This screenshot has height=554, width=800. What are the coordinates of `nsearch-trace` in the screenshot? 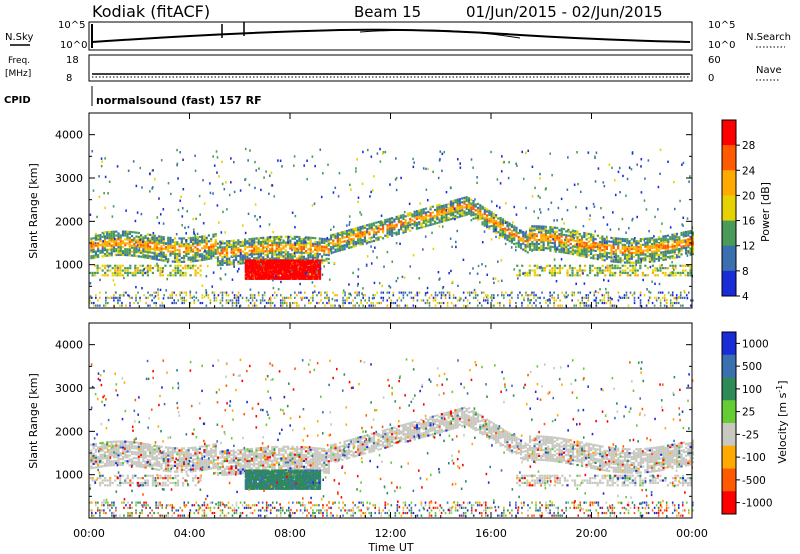 It's located at (440, 34).